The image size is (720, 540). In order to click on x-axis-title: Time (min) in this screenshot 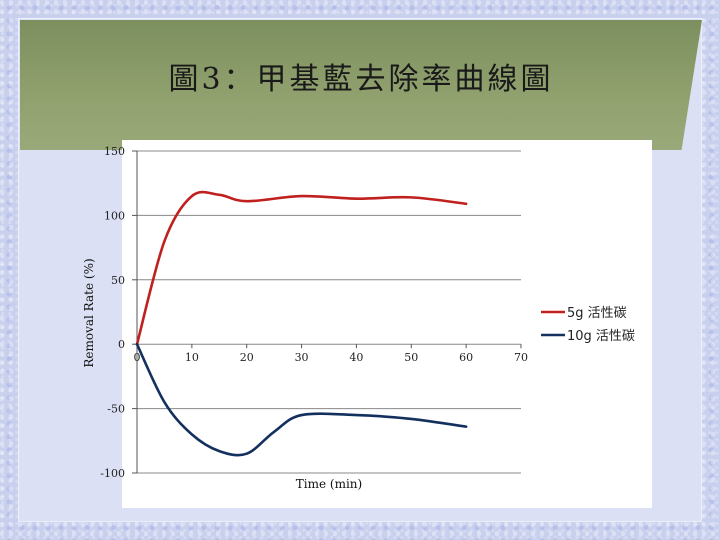, I will do `click(329, 484)`.